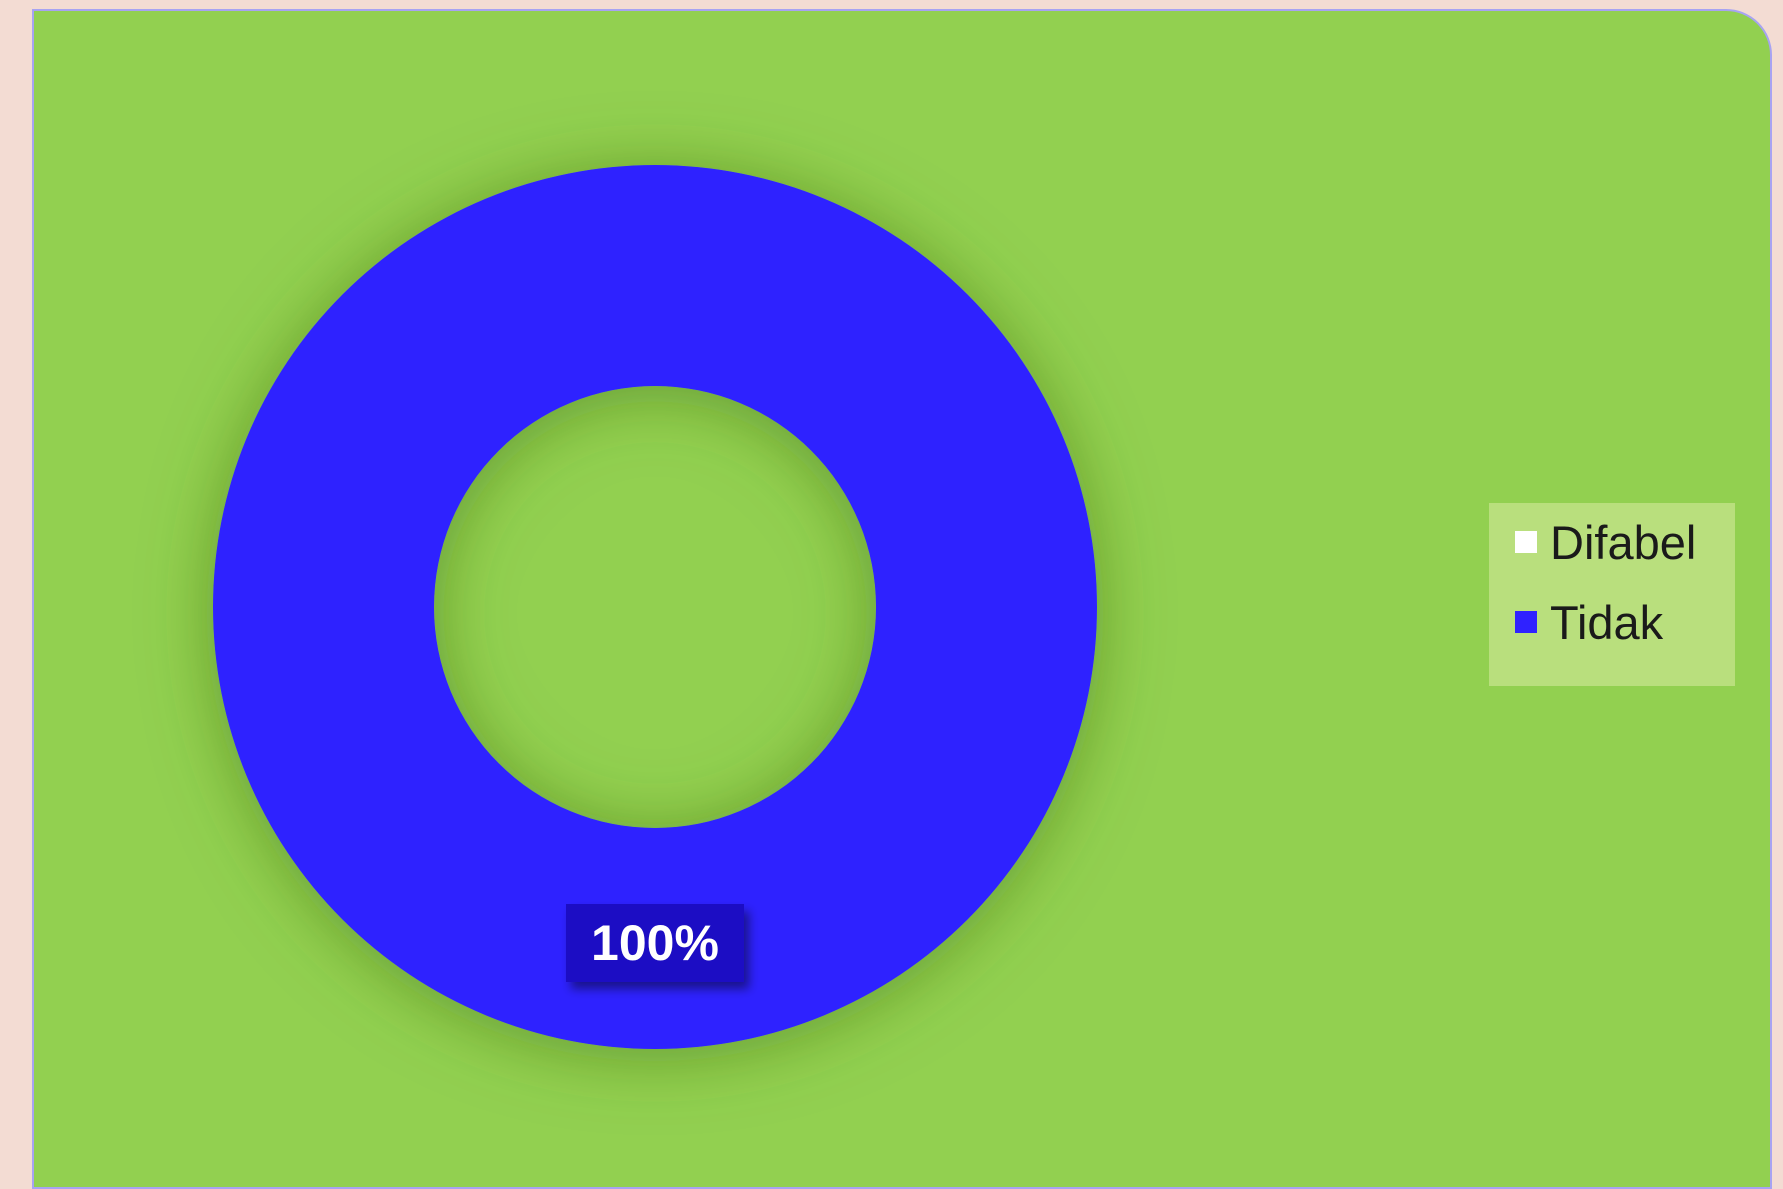 This screenshot has height=1189, width=1783. I want to click on data-label-box, so click(655, 943).